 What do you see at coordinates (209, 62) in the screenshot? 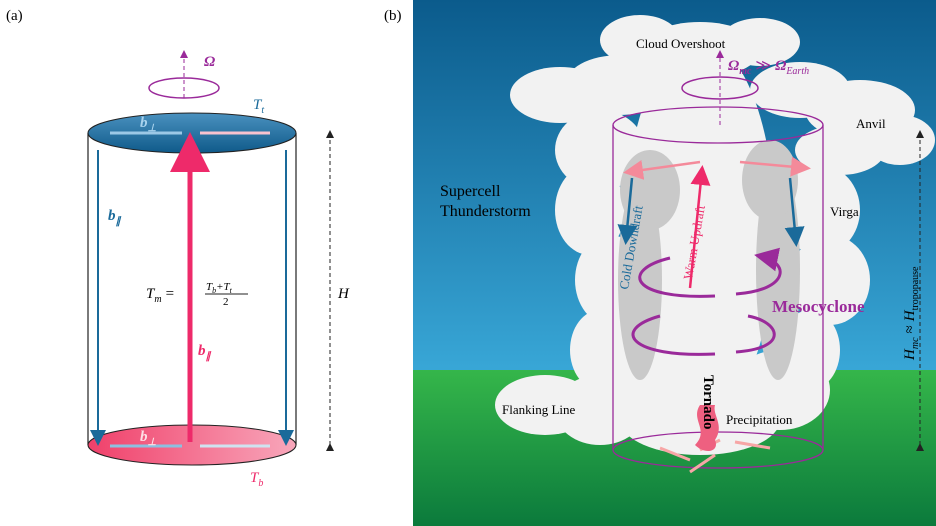
I see `omega: Ω` at bounding box center [209, 62].